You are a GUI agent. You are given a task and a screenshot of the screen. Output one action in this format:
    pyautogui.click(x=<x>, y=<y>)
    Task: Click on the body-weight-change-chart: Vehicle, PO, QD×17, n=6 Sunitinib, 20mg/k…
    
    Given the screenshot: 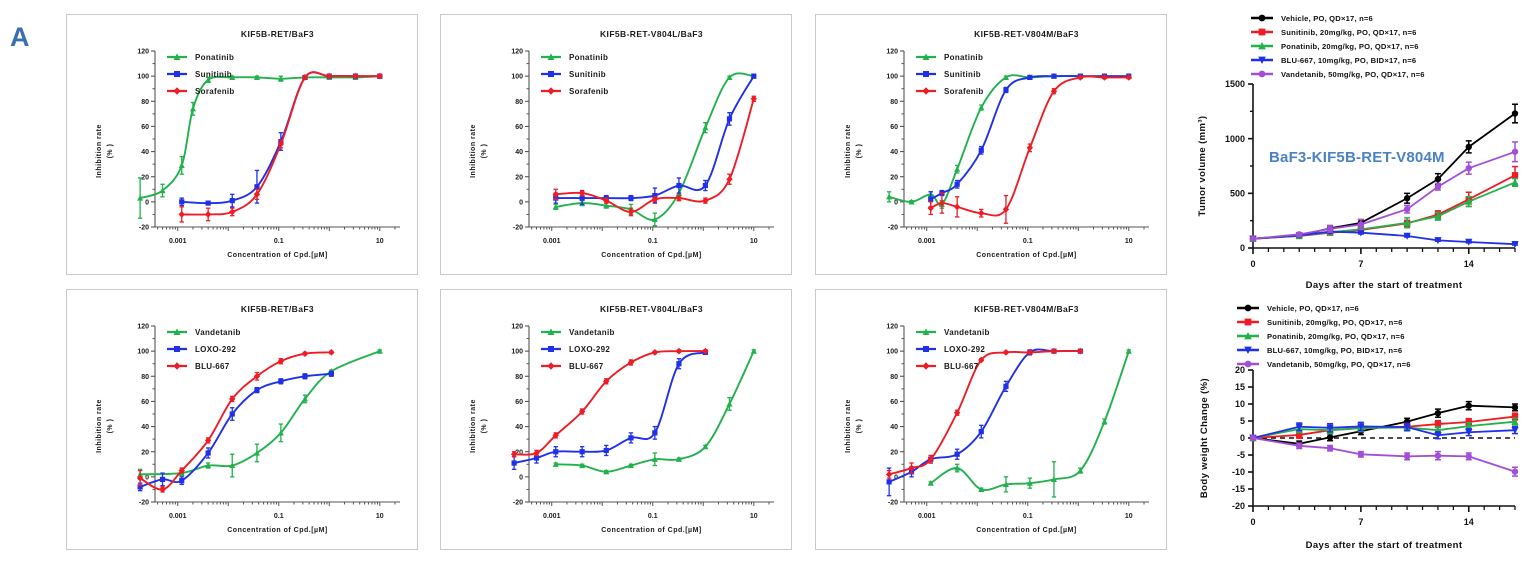 What is the action you would take?
    pyautogui.click(x=1359, y=427)
    